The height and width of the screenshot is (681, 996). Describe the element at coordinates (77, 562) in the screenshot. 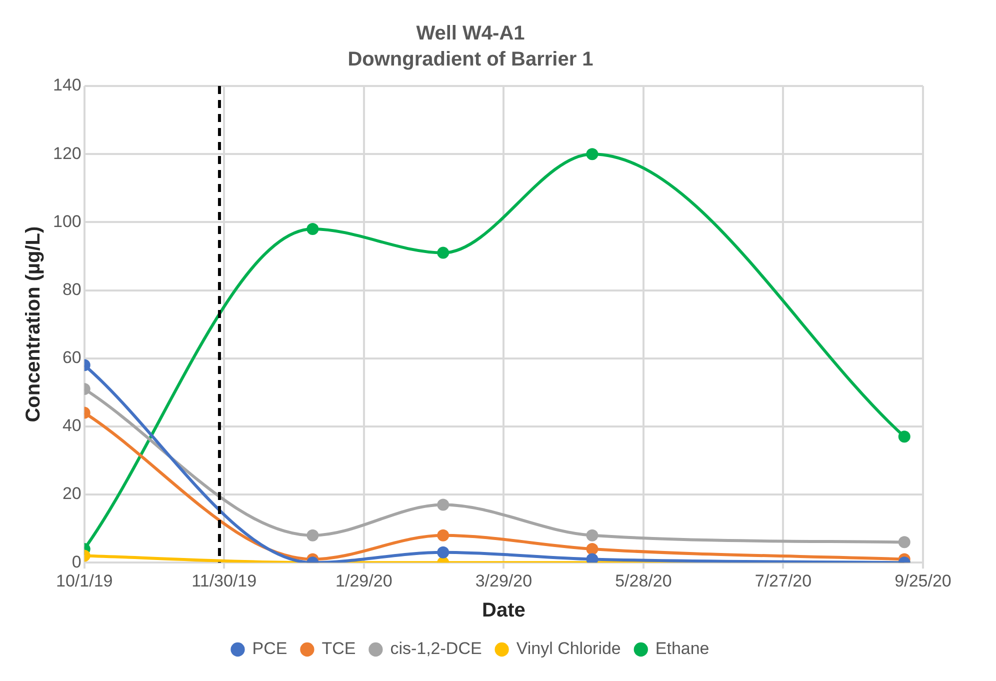

I see `y-tick-label: 0` at that location.